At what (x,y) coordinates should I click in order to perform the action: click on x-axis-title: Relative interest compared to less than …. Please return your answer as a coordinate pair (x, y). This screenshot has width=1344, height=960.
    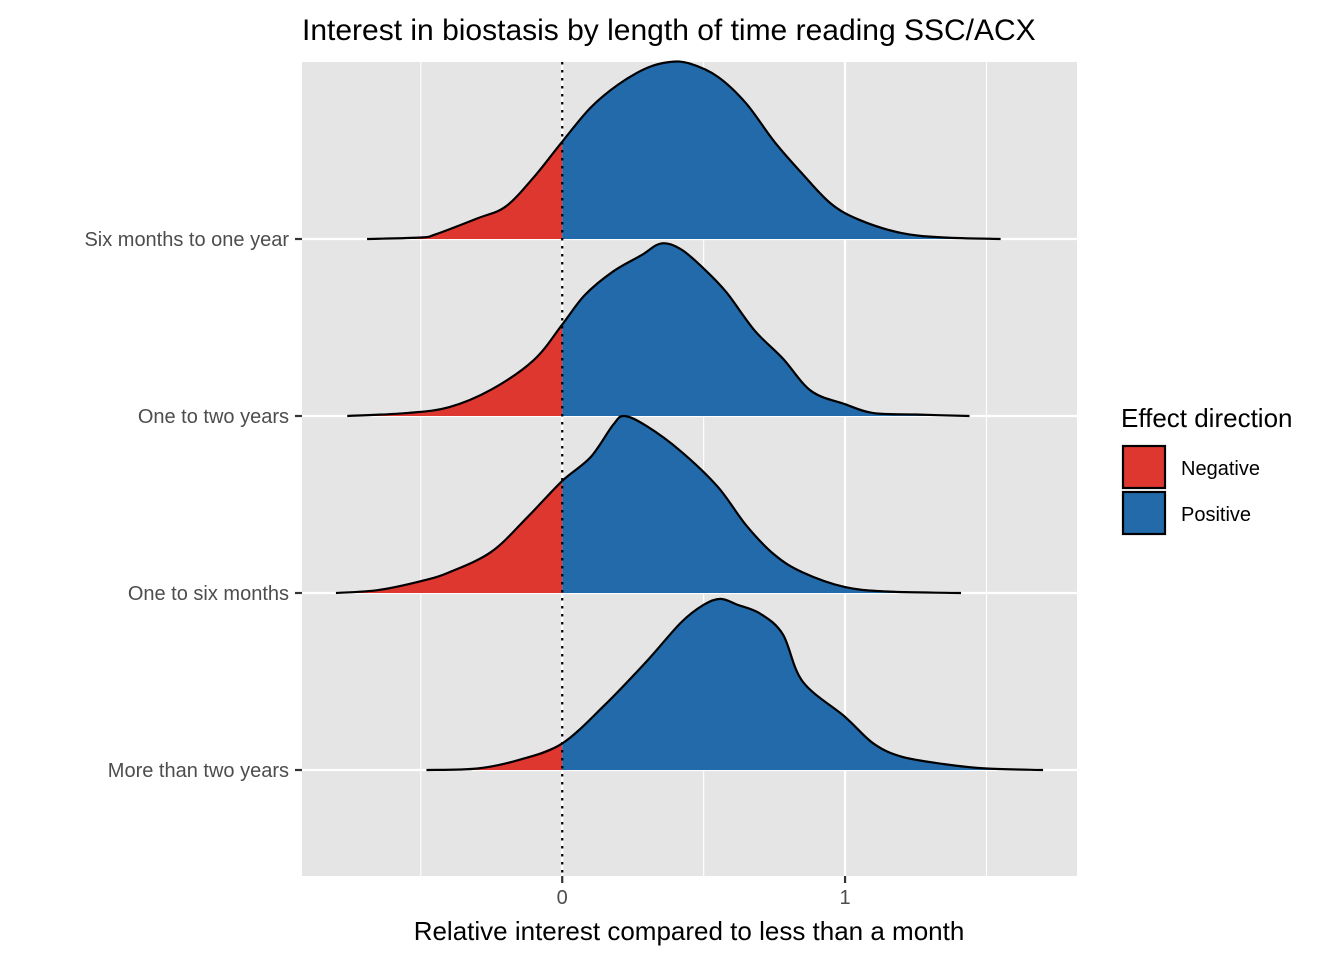
    Looking at the image, I should click on (689, 931).